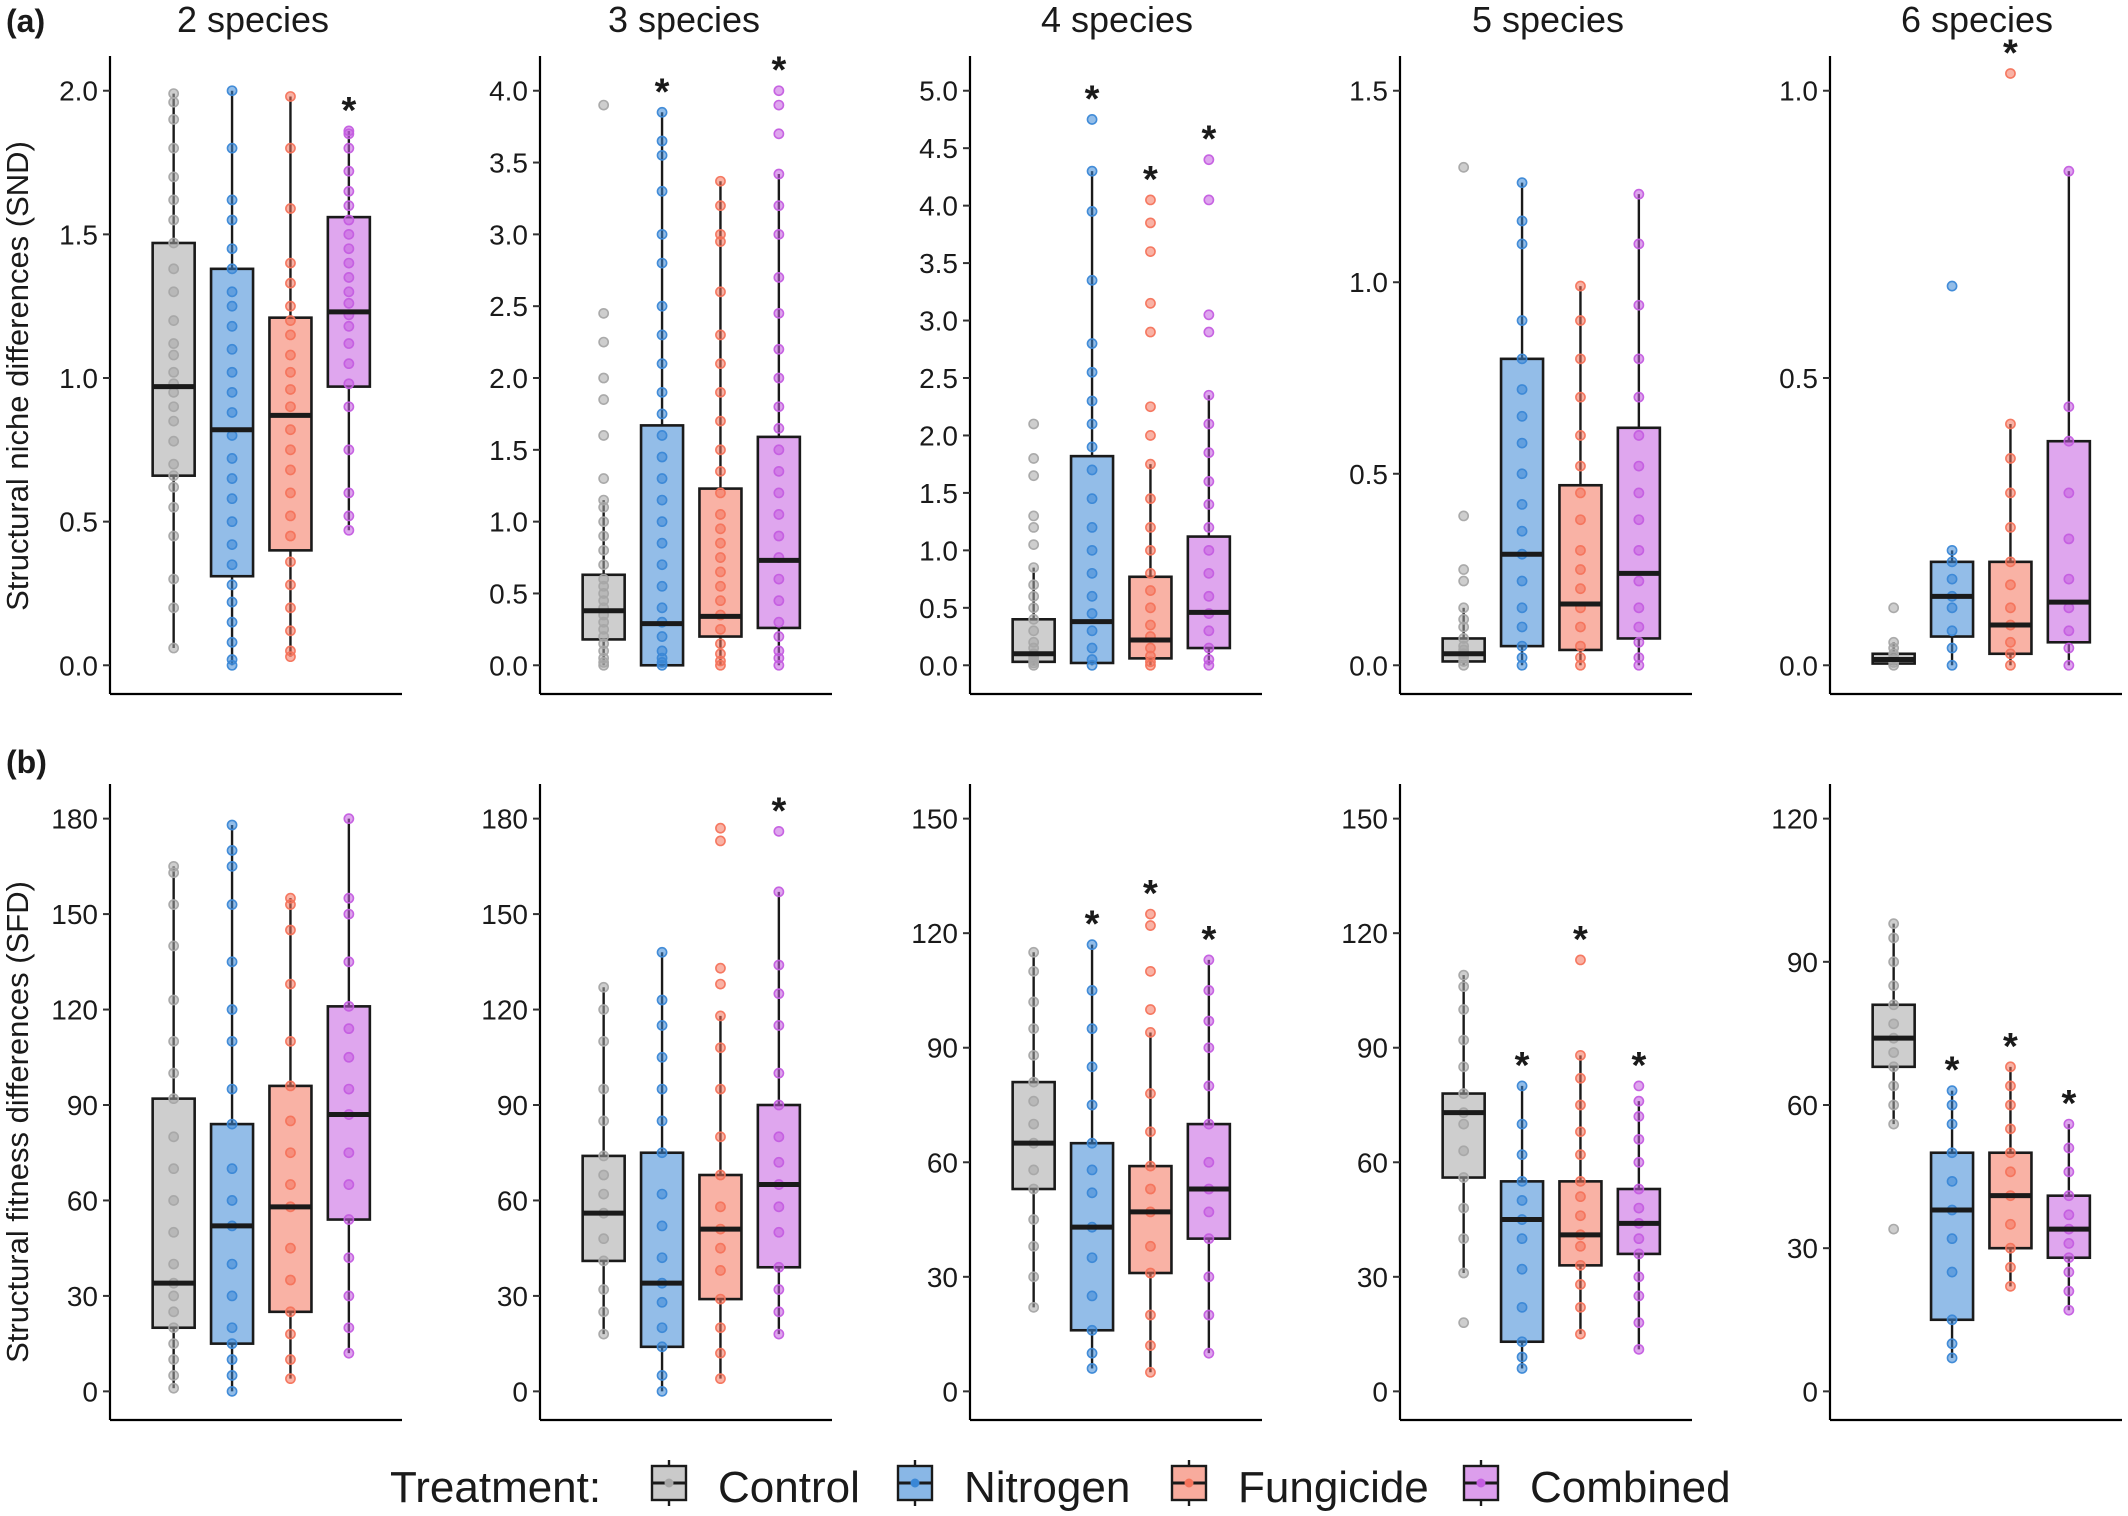 The height and width of the screenshot is (1516, 2128). I want to click on box-fungicide: *, so click(1150, 1125).